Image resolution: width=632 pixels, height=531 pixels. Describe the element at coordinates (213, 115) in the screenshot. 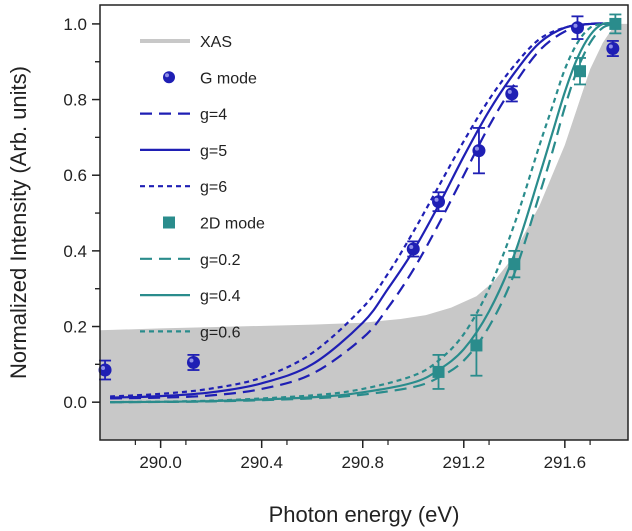

I see `legend-label: g=4` at that location.